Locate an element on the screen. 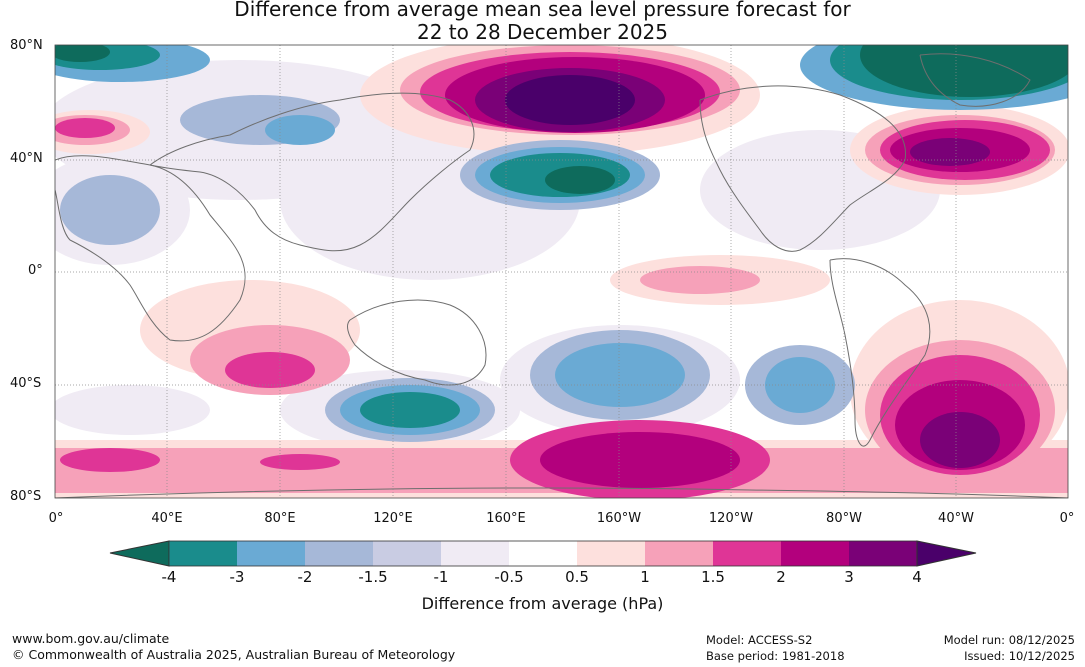  chart-title-line2: 22 to 28 December 2025 is located at coordinates (542, 32).